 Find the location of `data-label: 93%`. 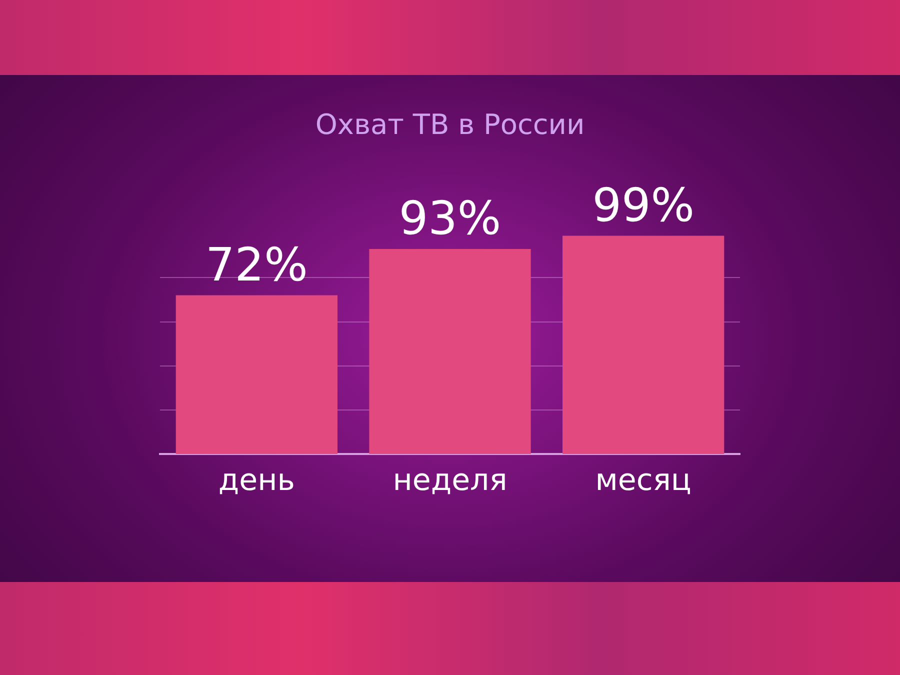

data-label: 93% is located at coordinates (450, 217).